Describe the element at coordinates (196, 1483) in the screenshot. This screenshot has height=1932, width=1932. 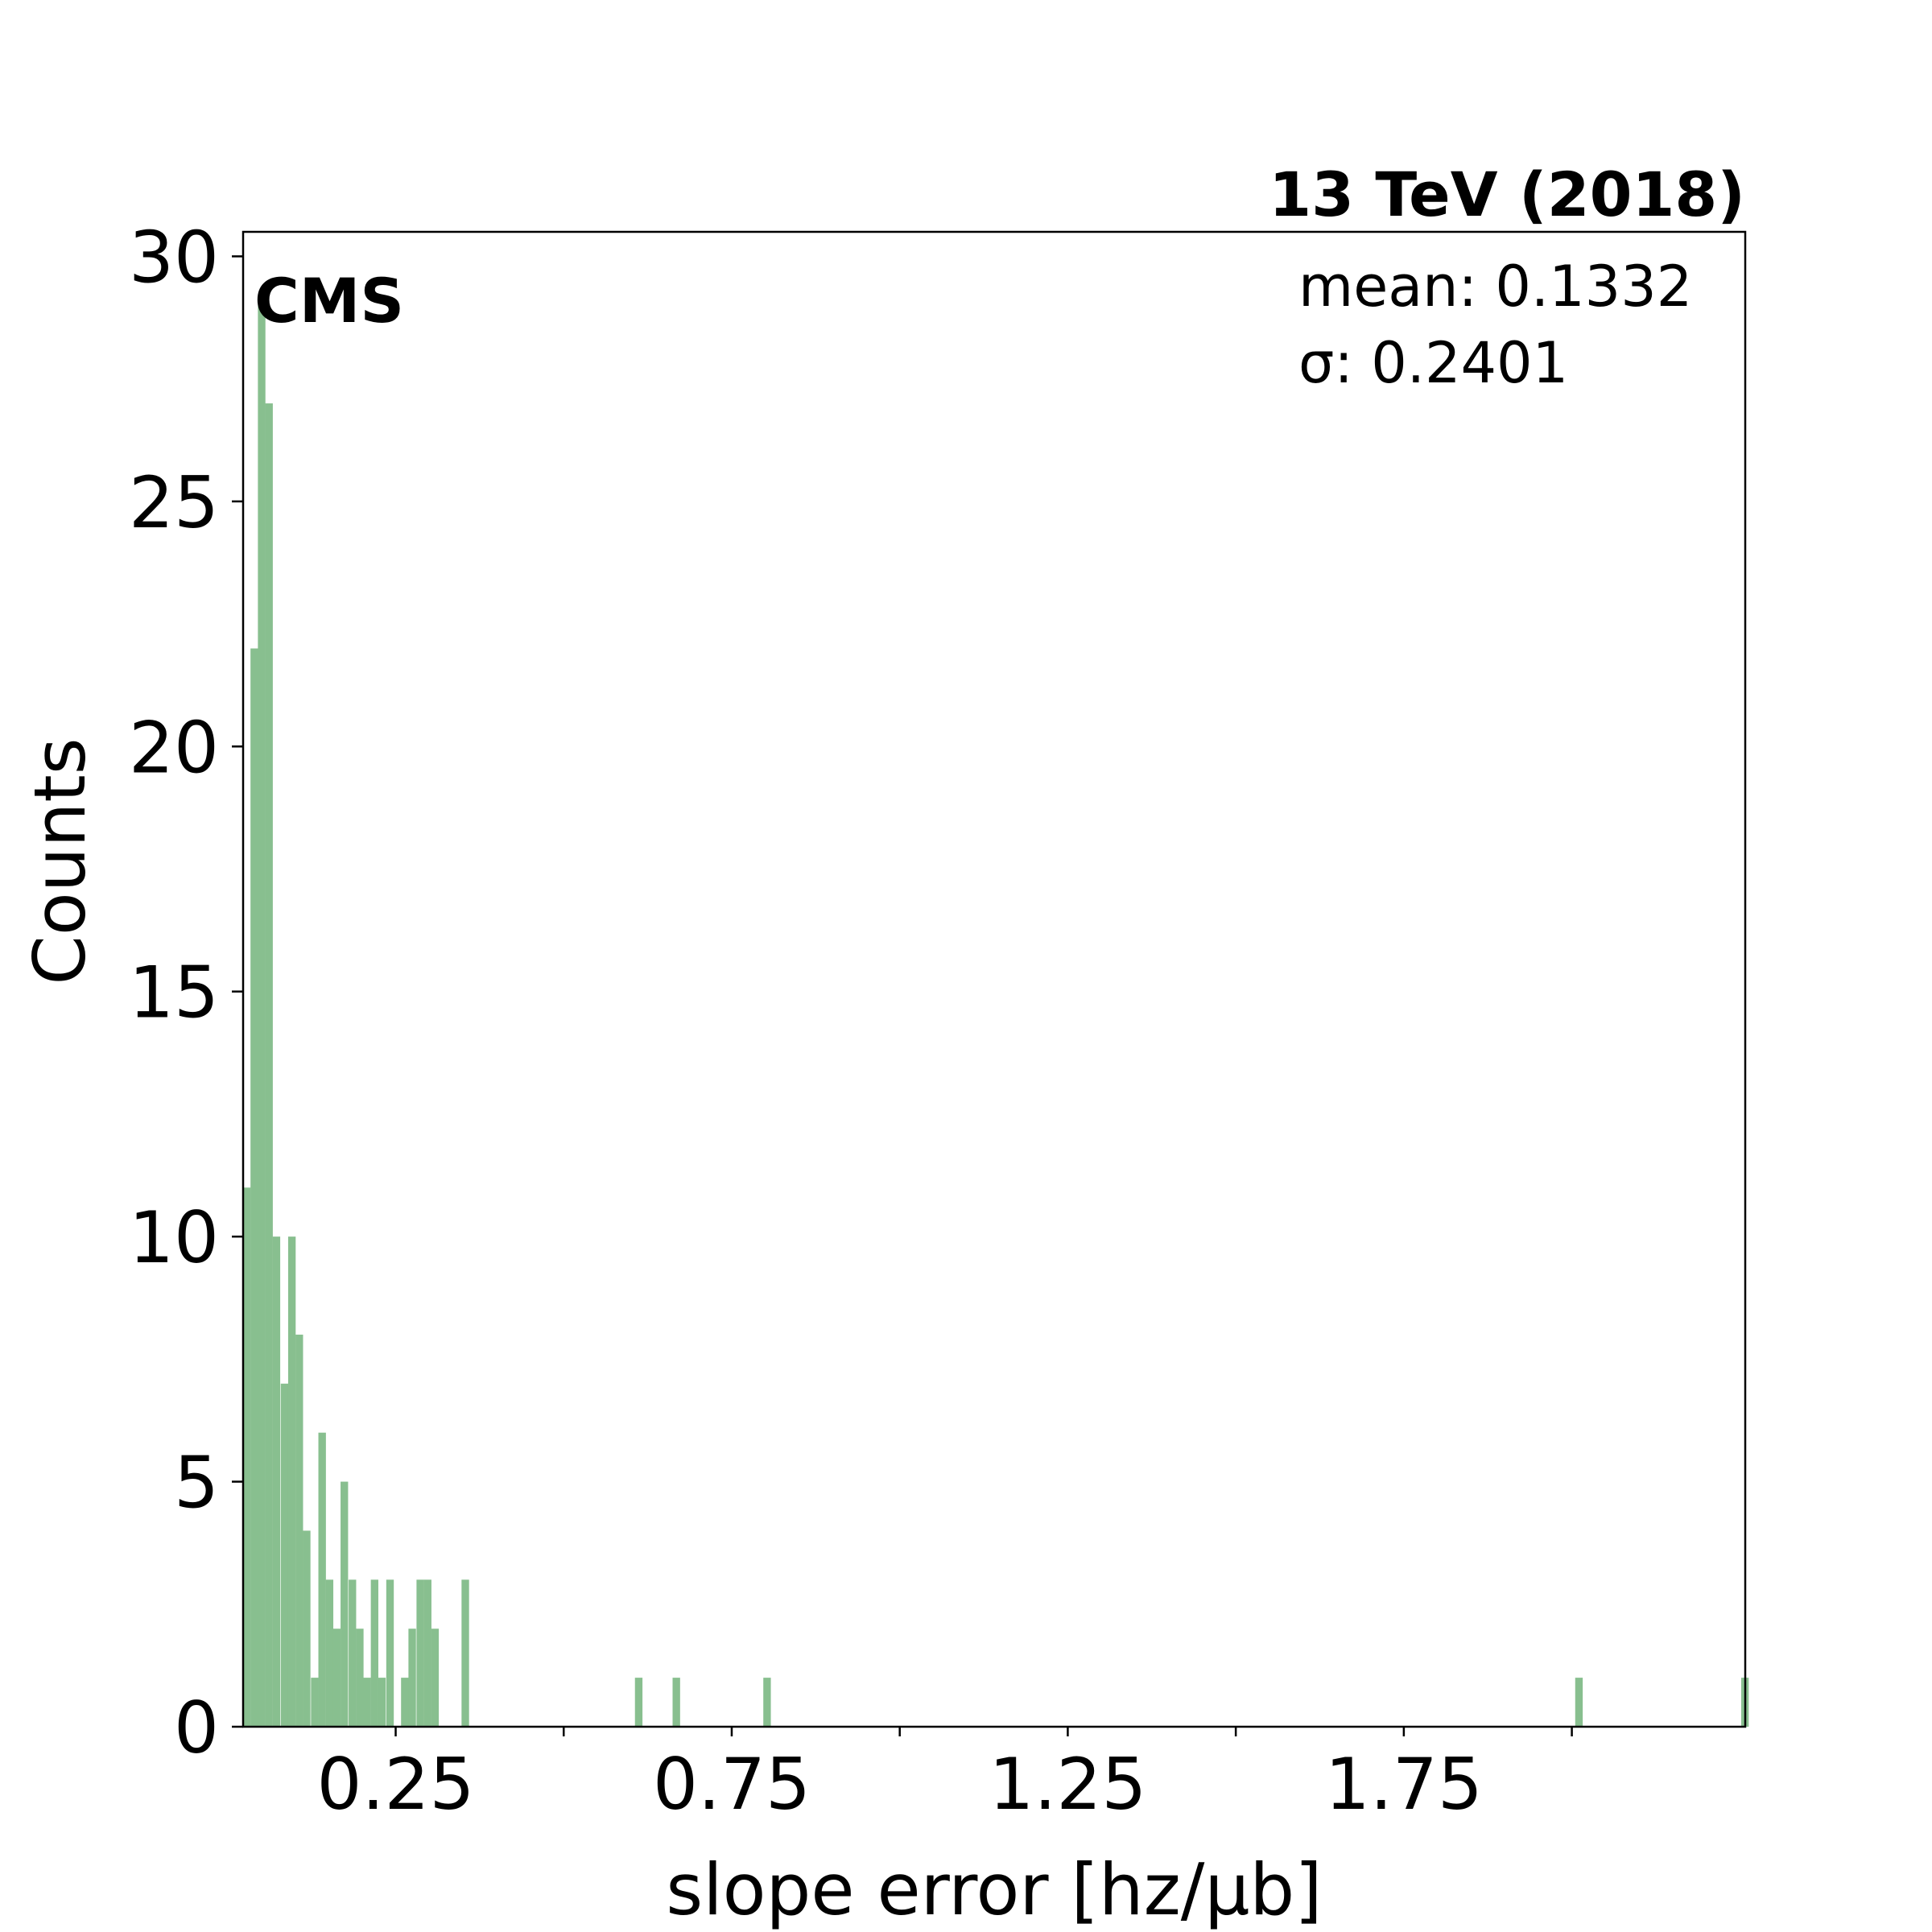
I see `y-tick-label: 5` at that location.